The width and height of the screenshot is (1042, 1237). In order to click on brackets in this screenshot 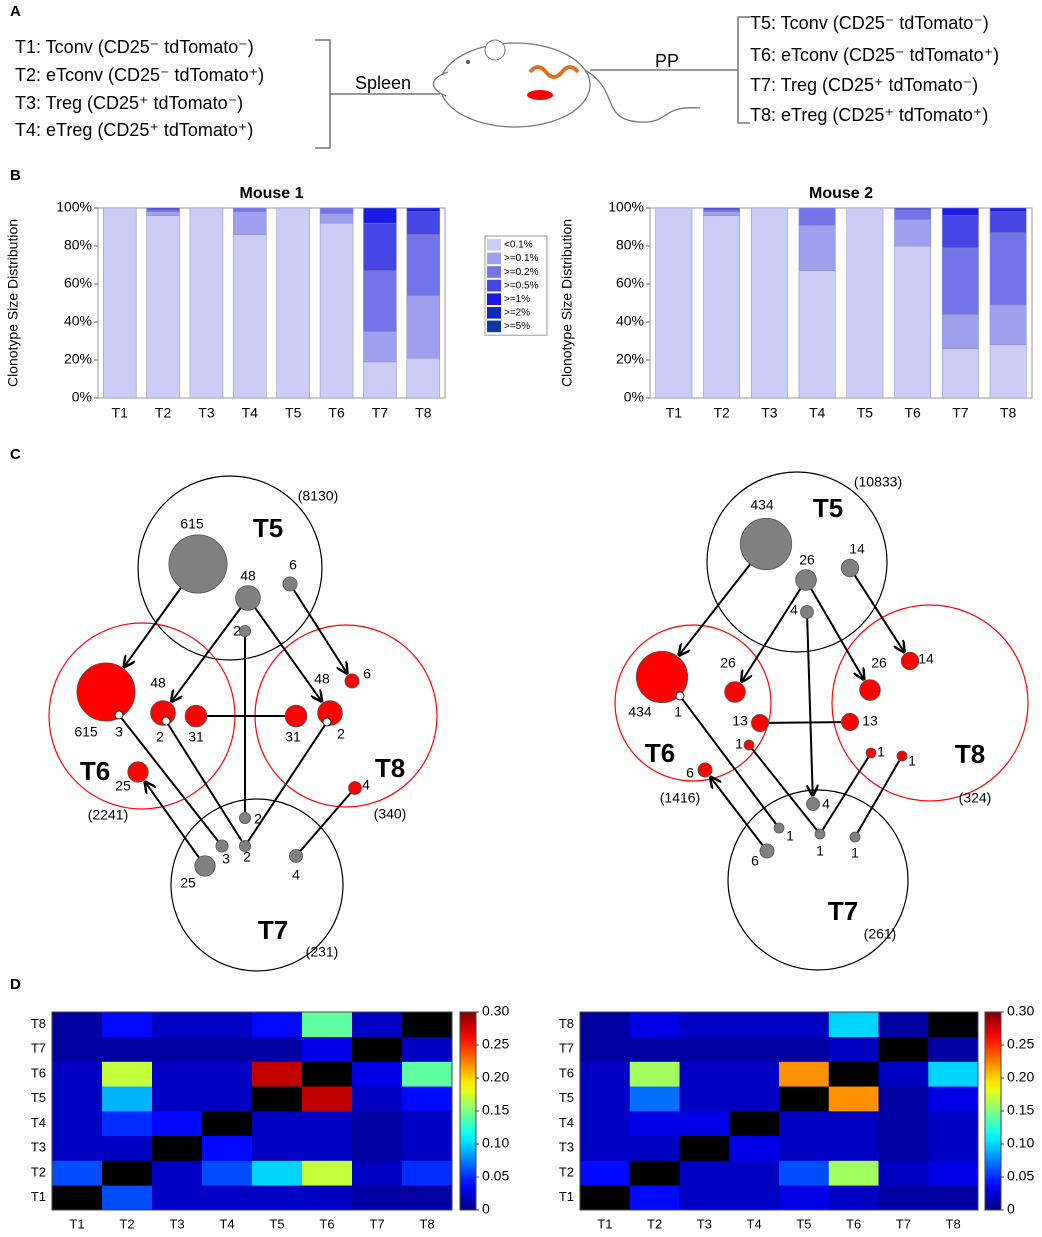, I will do `click(532, 82)`.